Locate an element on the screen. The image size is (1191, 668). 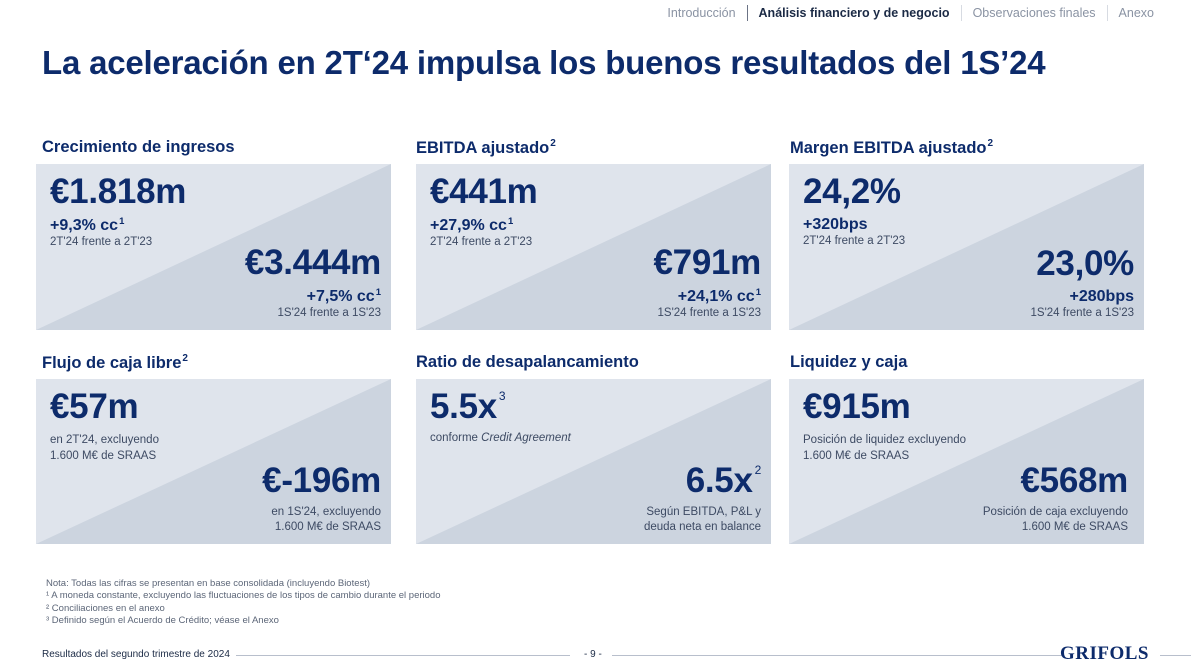
kpi-half-value: 23,0% is located at coordinates (1085, 264).